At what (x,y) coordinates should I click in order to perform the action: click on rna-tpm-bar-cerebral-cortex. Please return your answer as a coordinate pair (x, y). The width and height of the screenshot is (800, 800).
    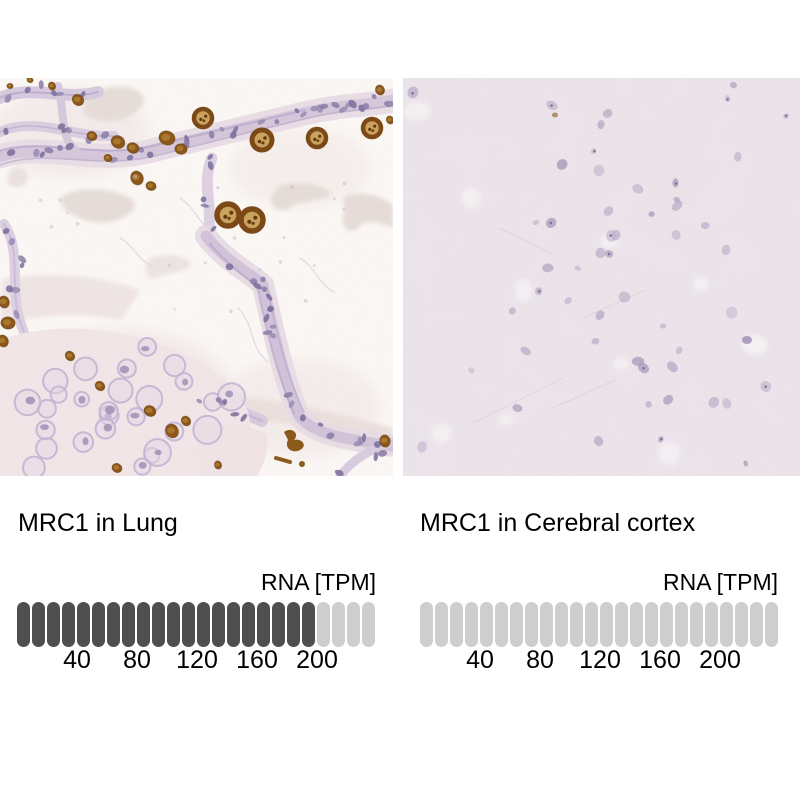
    Looking at the image, I should click on (599, 624).